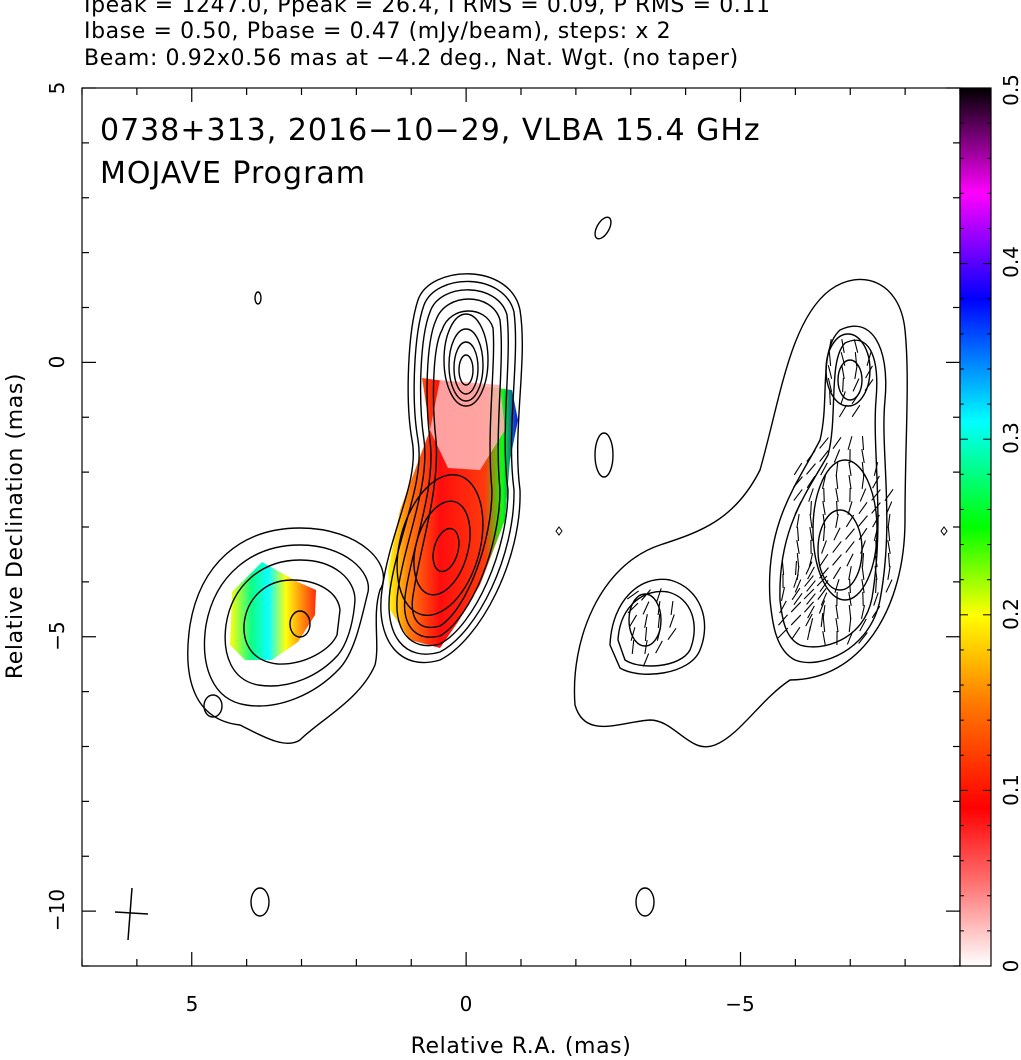  Describe the element at coordinates (559, 531) in the screenshot. I see `marker-small` at that location.